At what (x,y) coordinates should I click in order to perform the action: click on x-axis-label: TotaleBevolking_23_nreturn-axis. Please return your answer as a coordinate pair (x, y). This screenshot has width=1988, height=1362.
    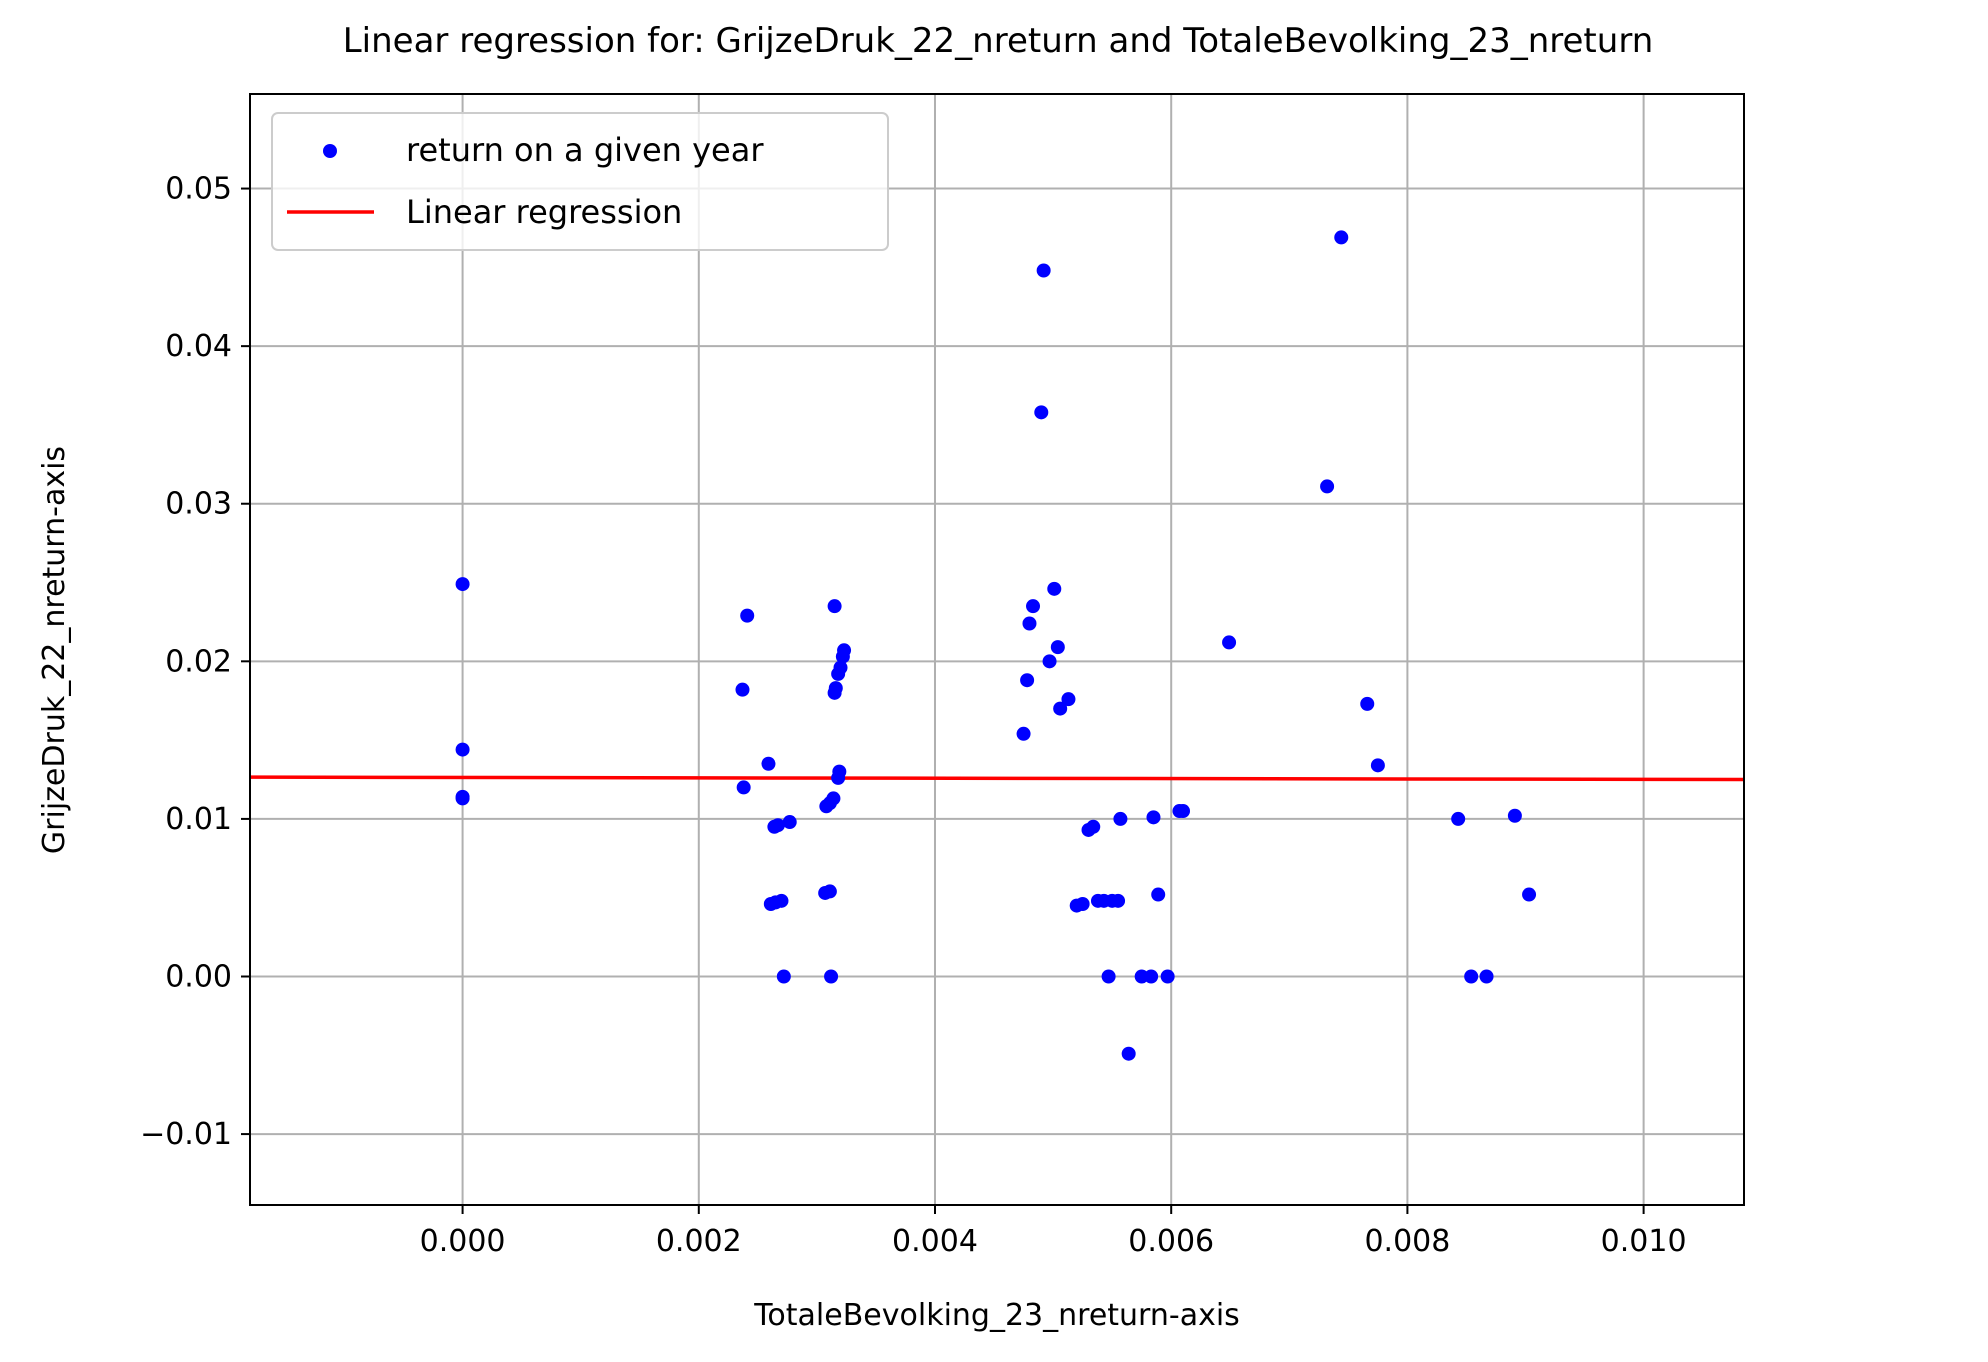
    Looking at the image, I should click on (996, 1315).